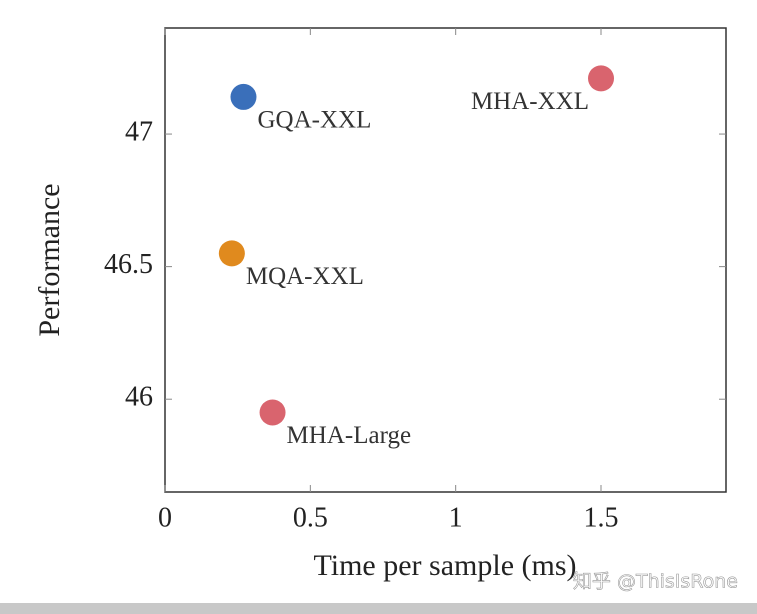 The height and width of the screenshot is (614, 757). Describe the element at coordinates (655, 582) in the screenshot. I see `watermark: 知乎 @ThisIsRone` at that location.